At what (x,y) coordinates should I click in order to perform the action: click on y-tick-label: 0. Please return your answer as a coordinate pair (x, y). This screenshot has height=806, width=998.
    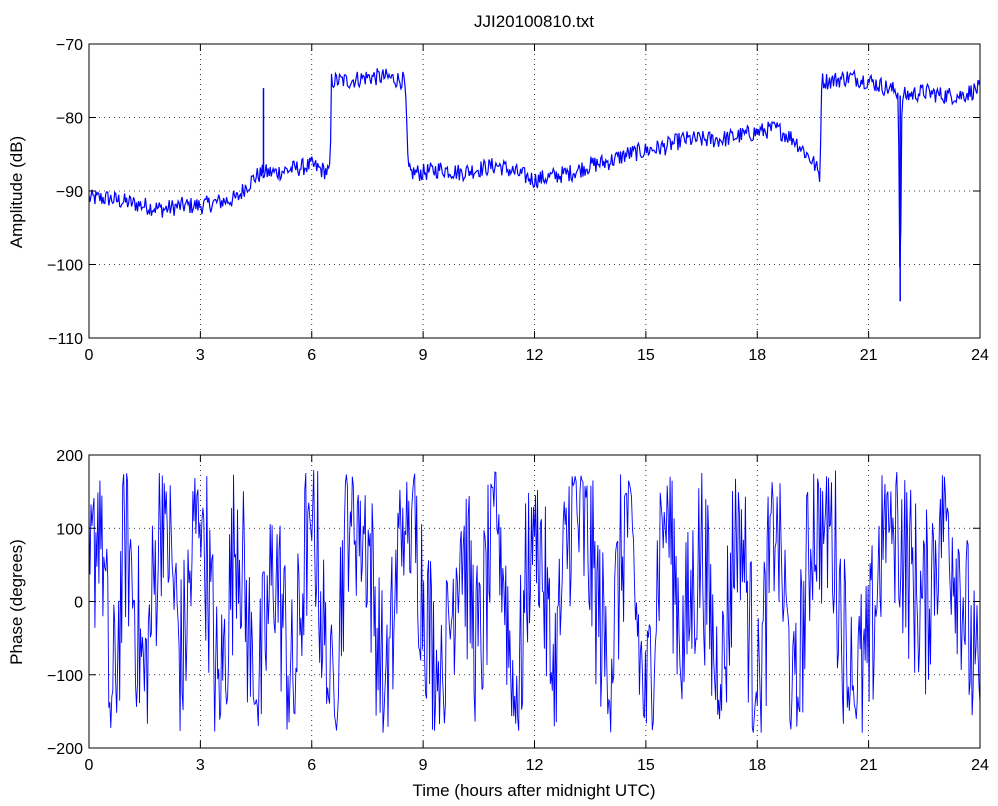
    Looking at the image, I should click on (78, 603).